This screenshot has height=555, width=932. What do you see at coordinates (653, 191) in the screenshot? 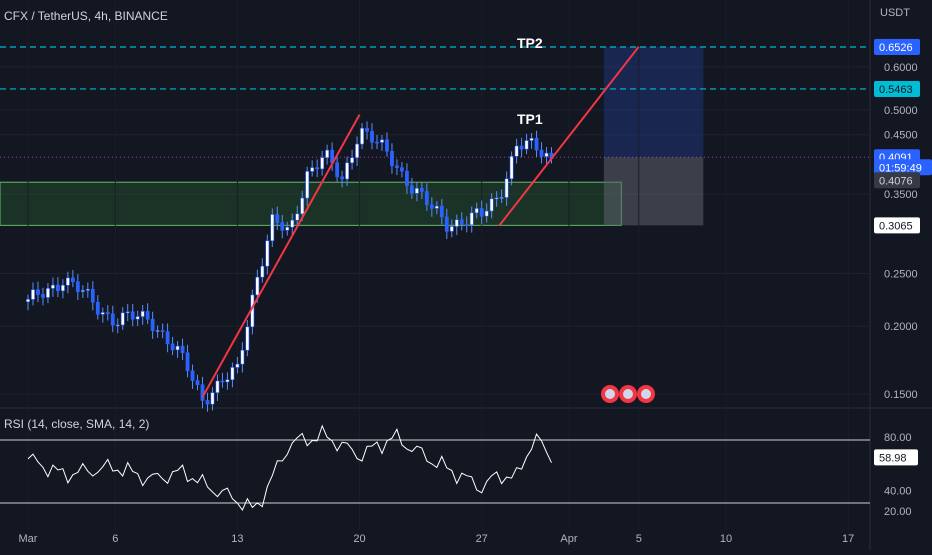
I see `stop-zone` at bounding box center [653, 191].